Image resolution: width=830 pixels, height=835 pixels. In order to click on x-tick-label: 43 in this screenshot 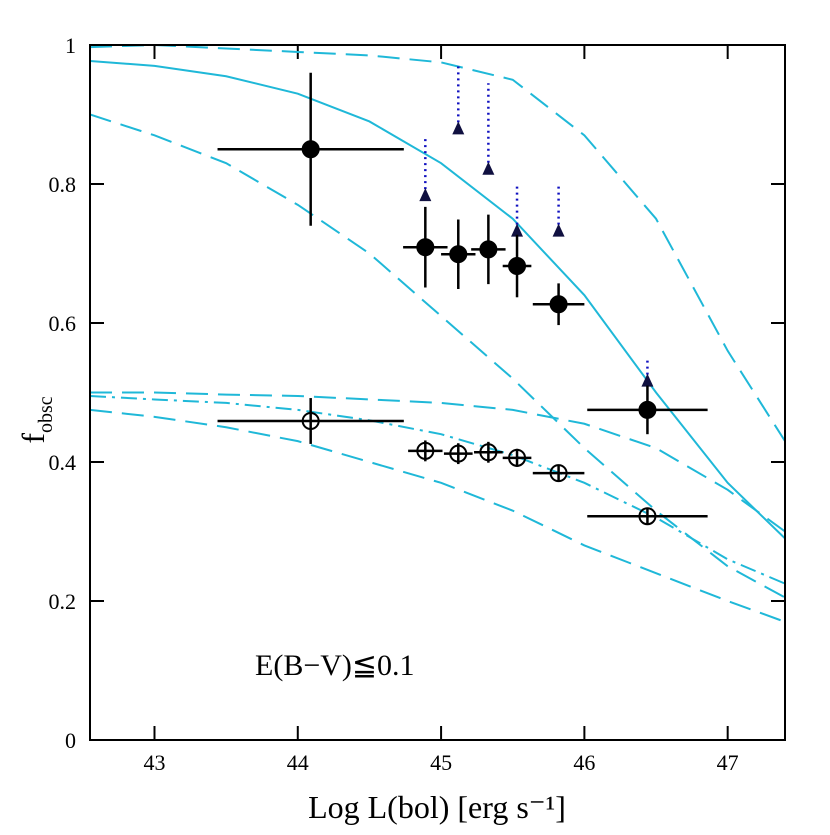, I will do `click(154, 762)`.